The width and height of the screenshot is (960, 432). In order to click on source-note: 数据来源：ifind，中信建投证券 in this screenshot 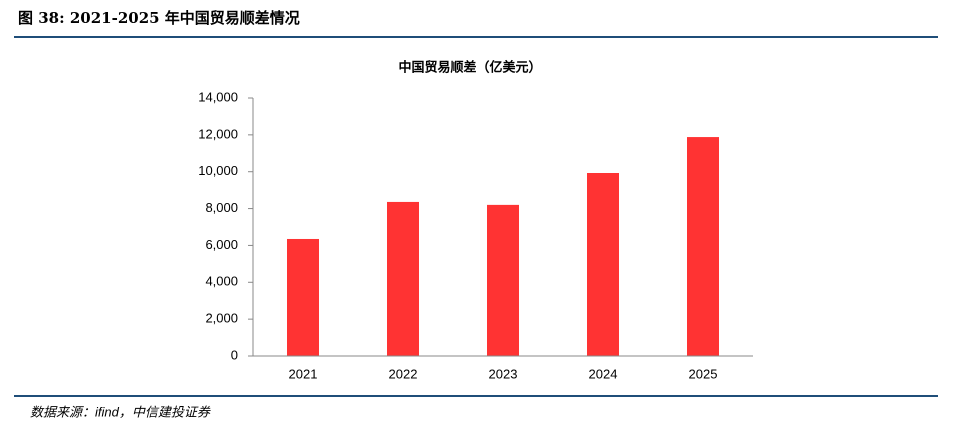, I will do `click(120, 411)`.